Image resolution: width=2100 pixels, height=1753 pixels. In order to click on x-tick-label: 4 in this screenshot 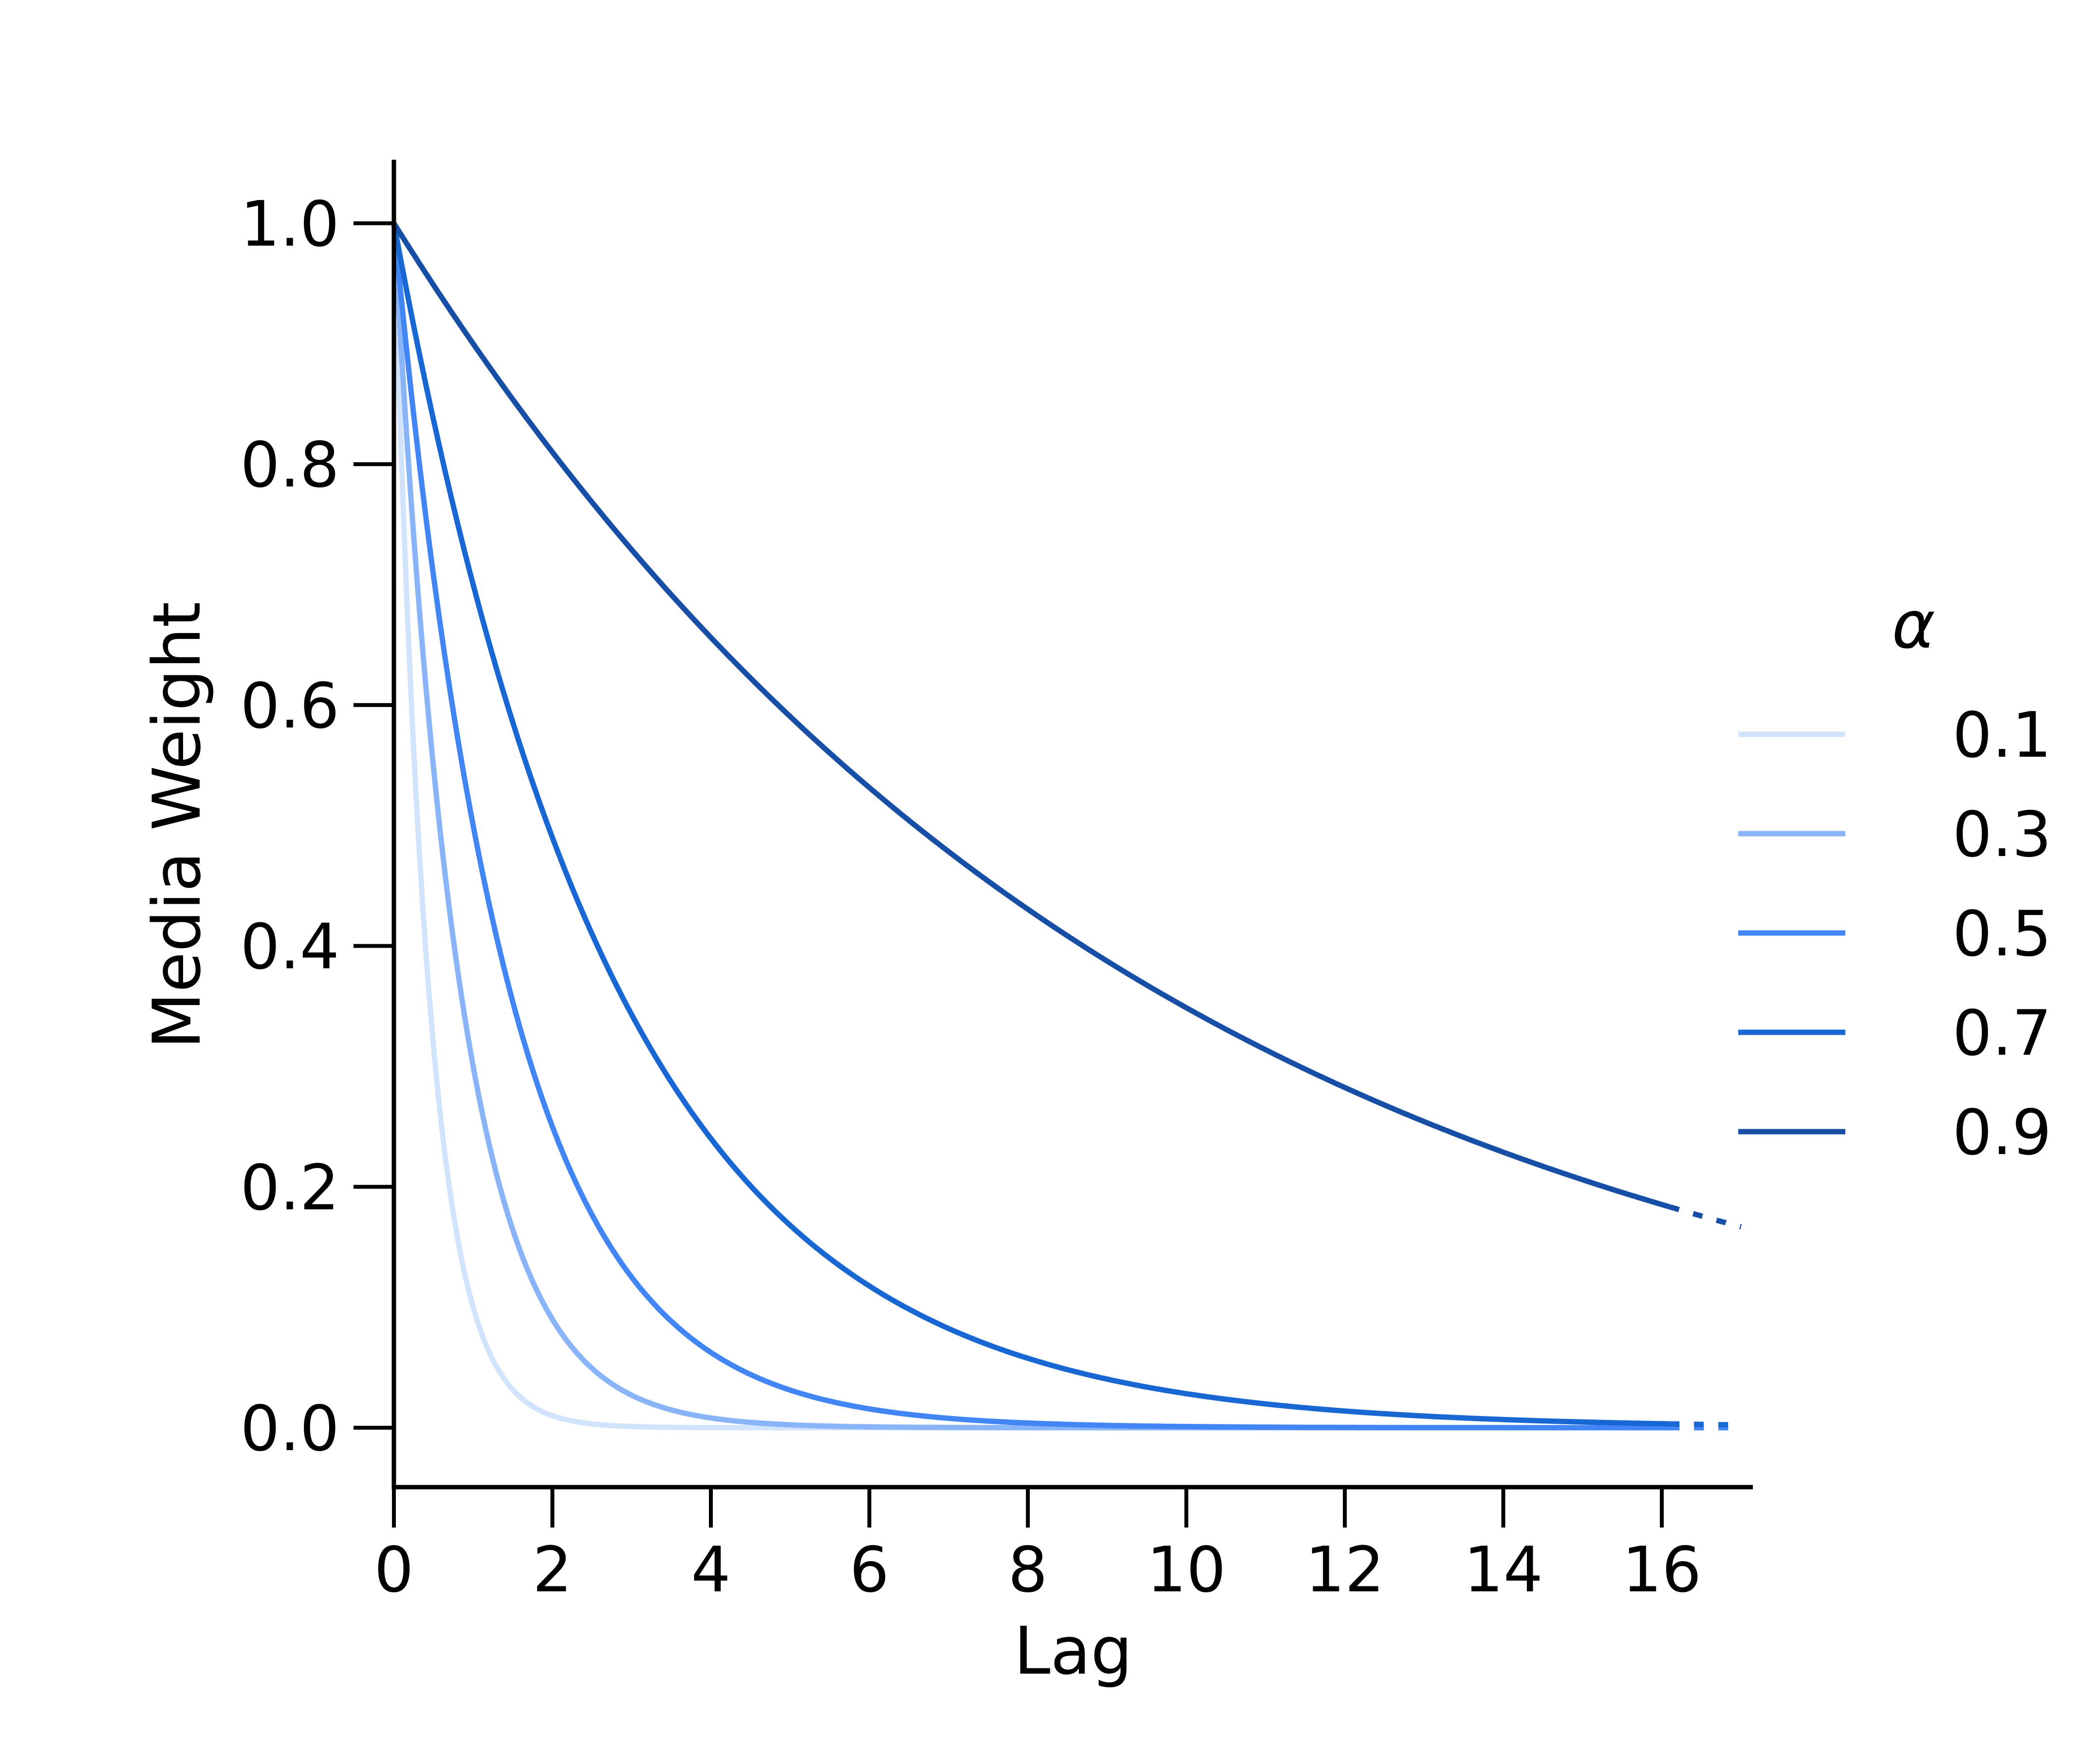, I will do `click(711, 1570)`.